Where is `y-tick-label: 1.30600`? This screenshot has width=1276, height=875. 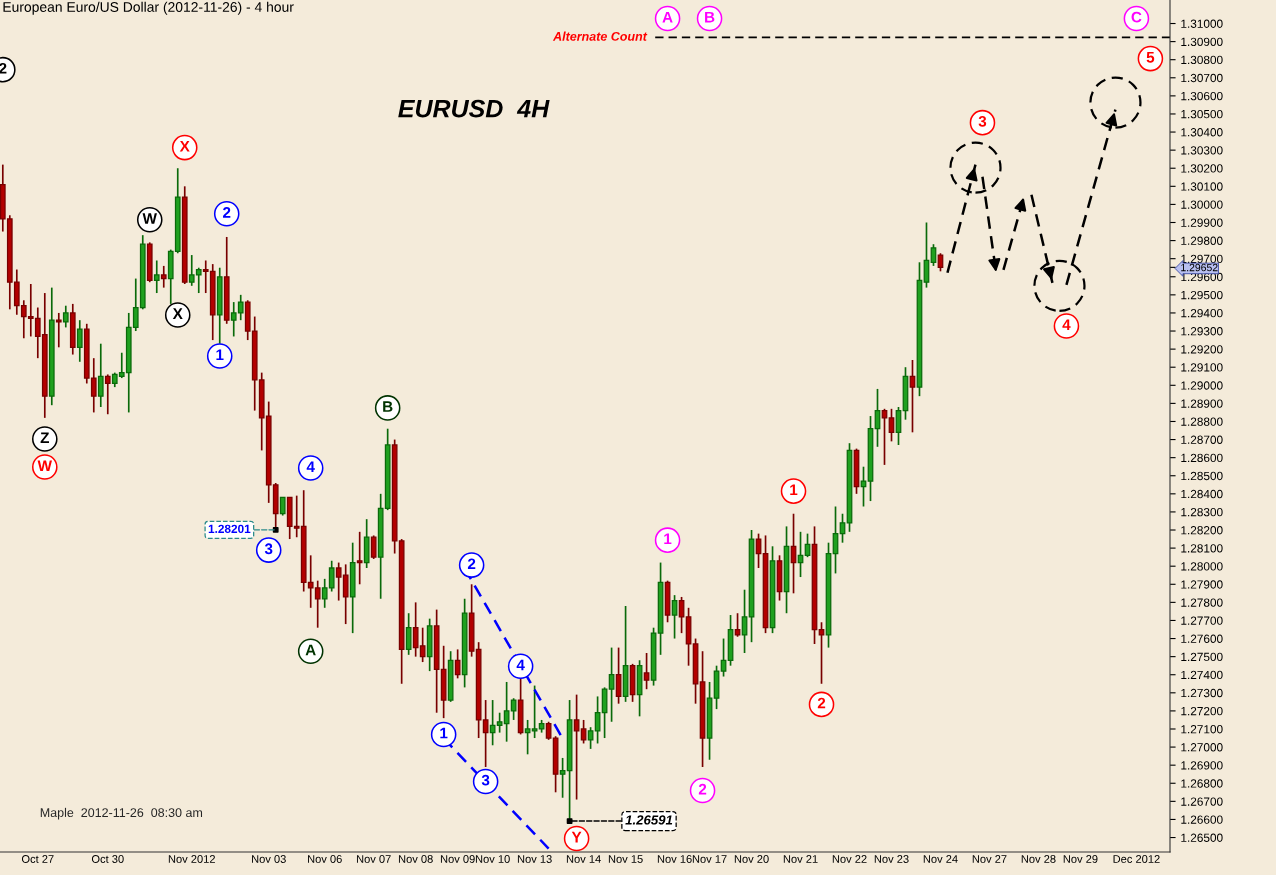 y-tick-label: 1.30600 is located at coordinates (1202, 96).